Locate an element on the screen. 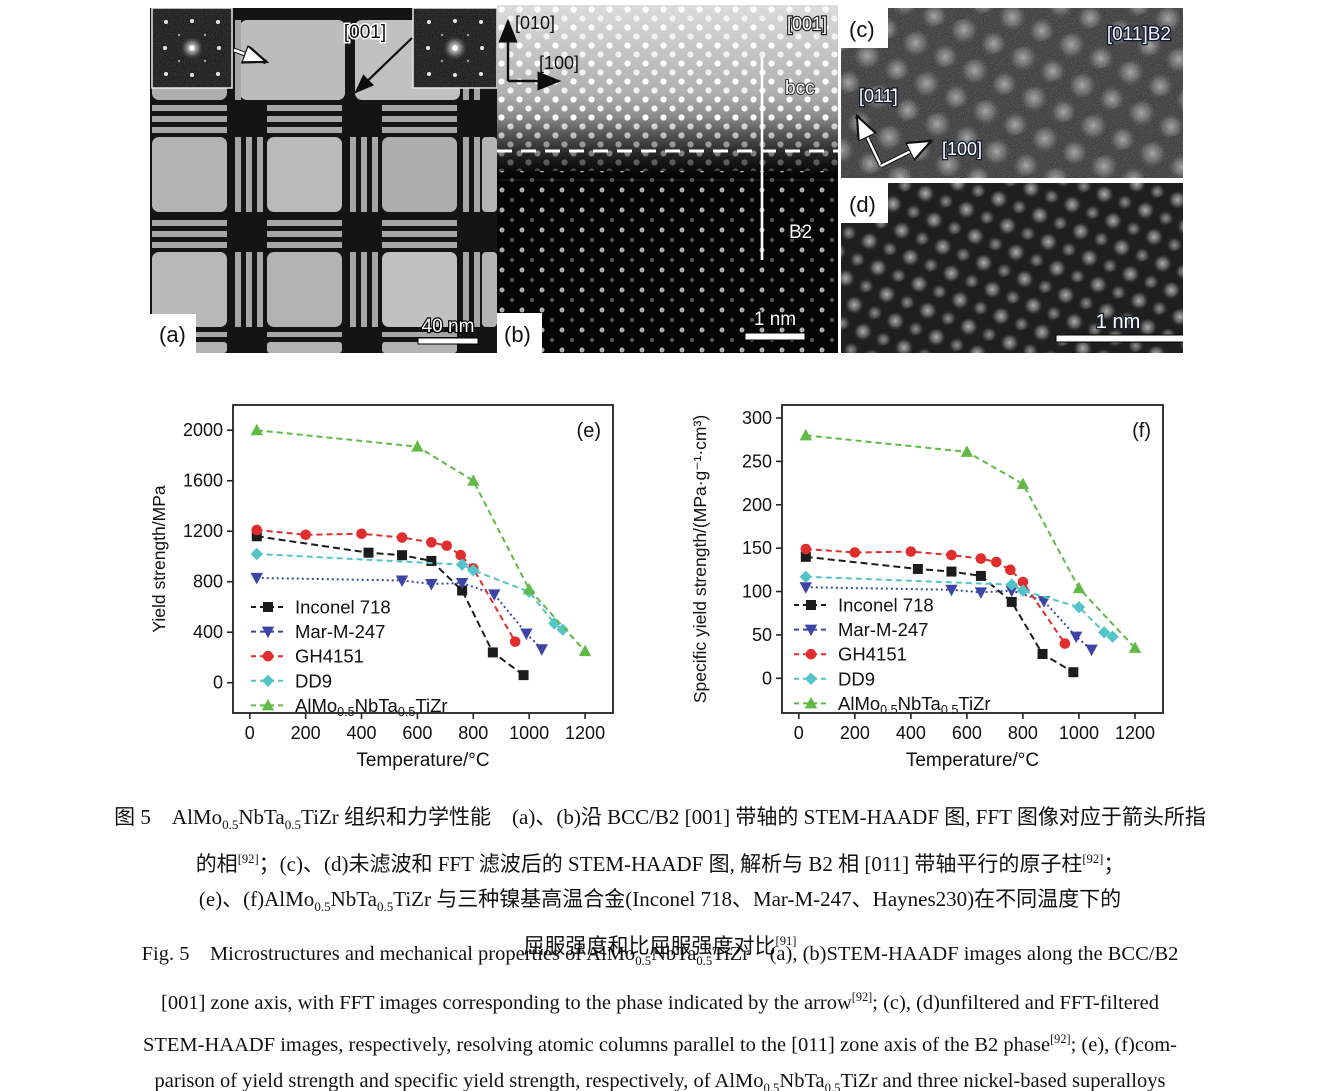 Image resolution: width=1320 pixels, height=1091 pixels. caption-zh-line: 屈服强度和比屈服强度对比[91] is located at coordinates (660, 946).